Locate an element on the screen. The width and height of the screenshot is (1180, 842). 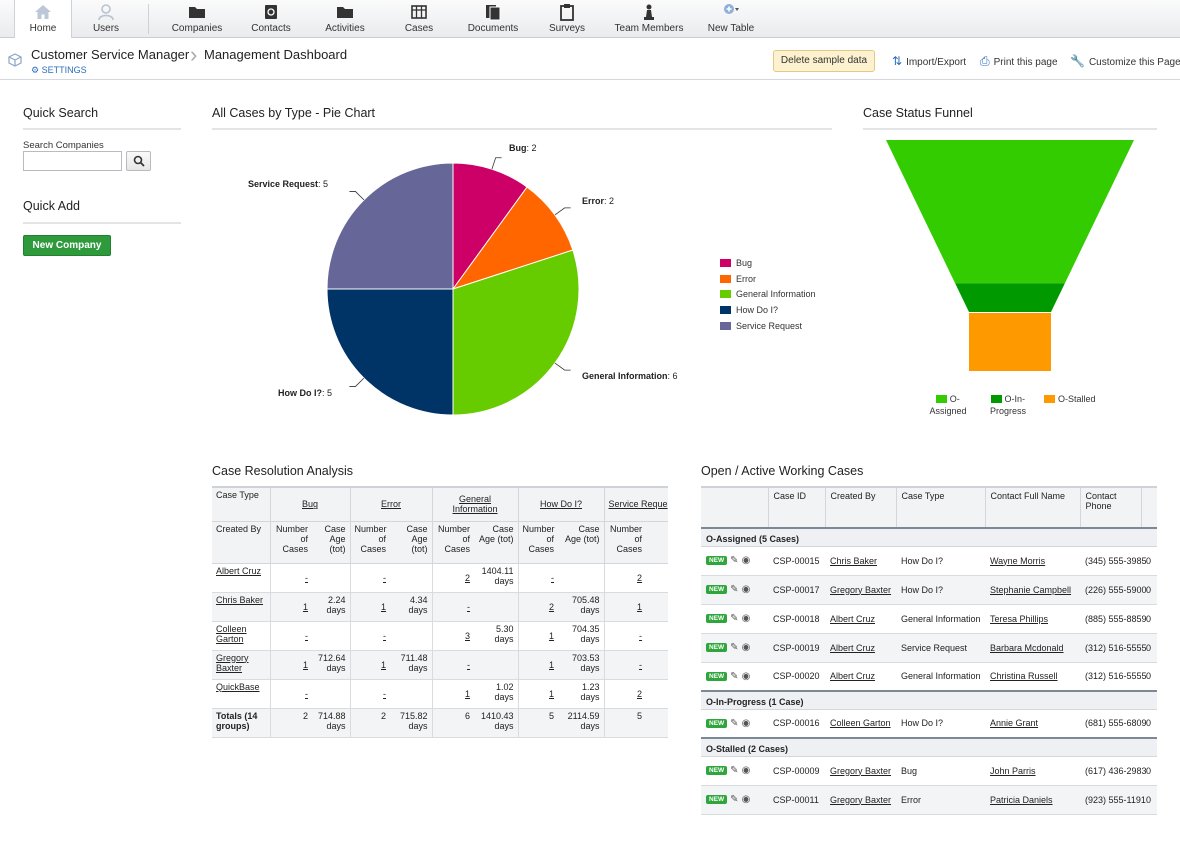
print-page-link: ⎙ Print this page is located at coordinates (1019, 61).